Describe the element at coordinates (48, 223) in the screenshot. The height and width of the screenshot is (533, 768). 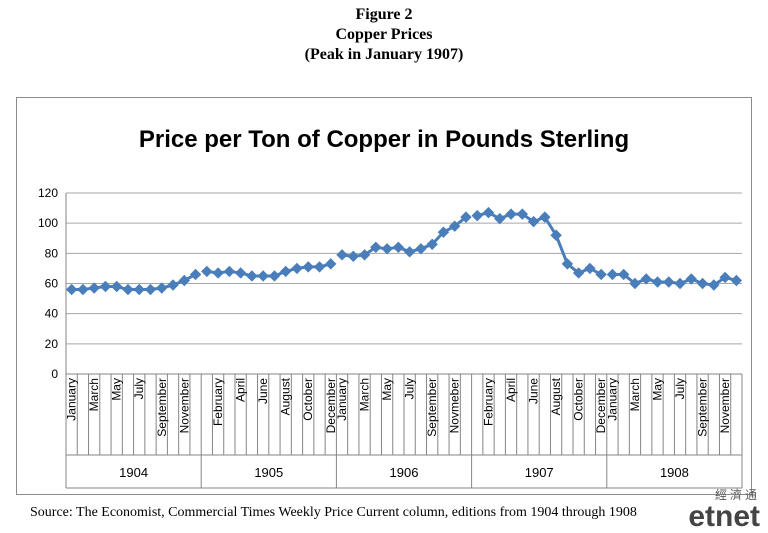
I see `y-tick-label: 100` at that location.